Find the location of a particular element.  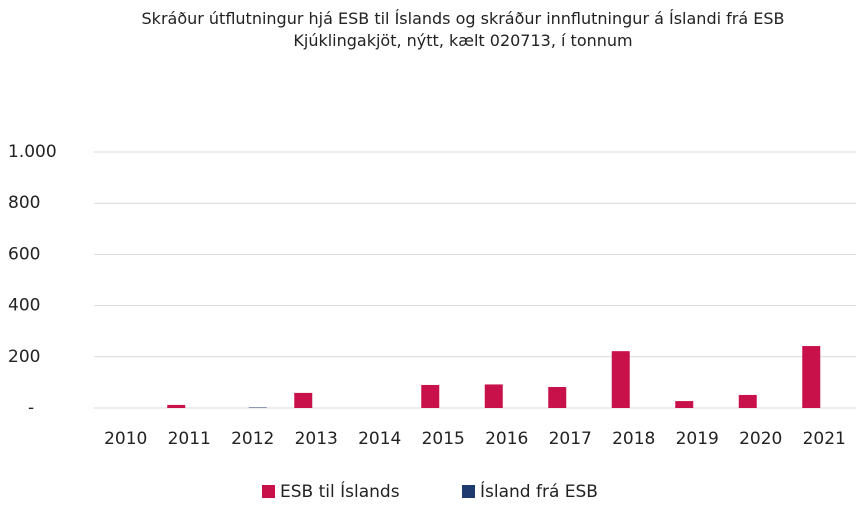

x-tick-label: 2011 is located at coordinates (189, 439).